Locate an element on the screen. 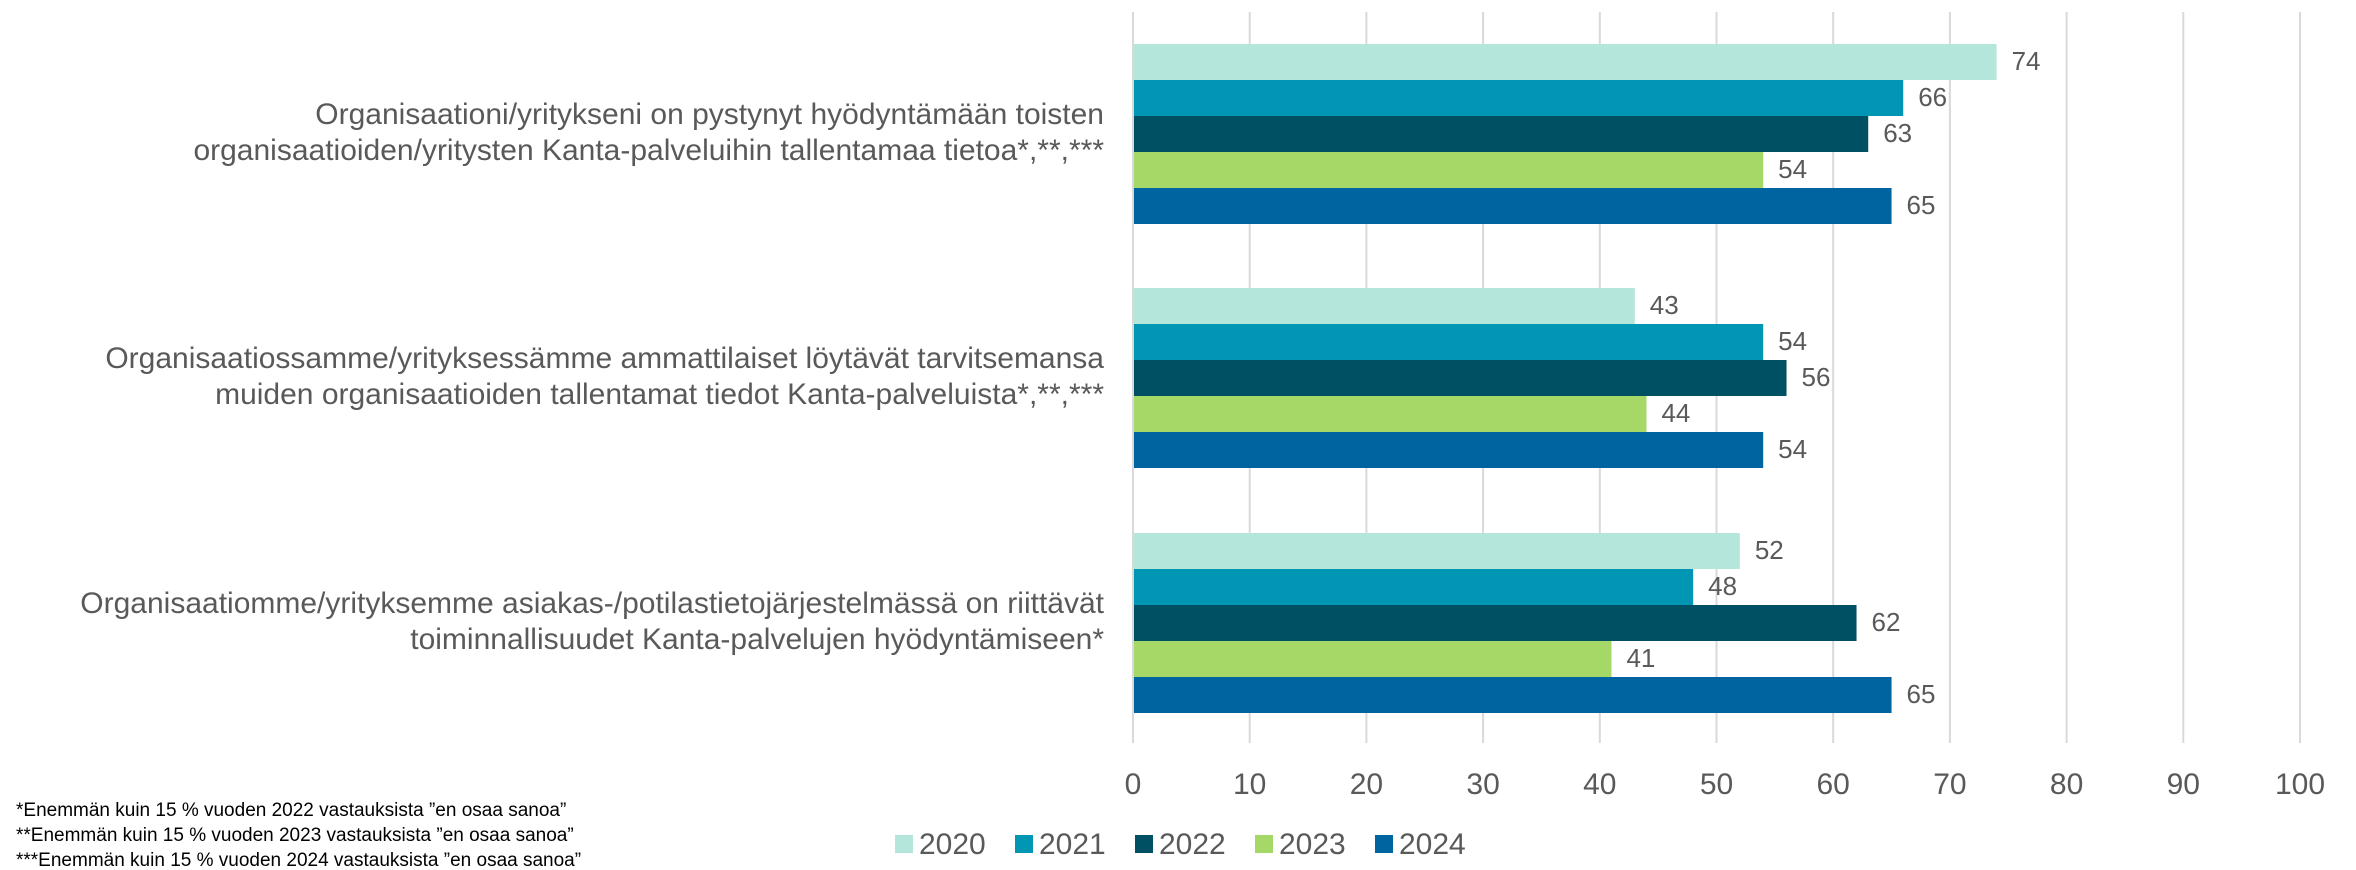  value-label: 74 is located at coordinates (2026, 61).